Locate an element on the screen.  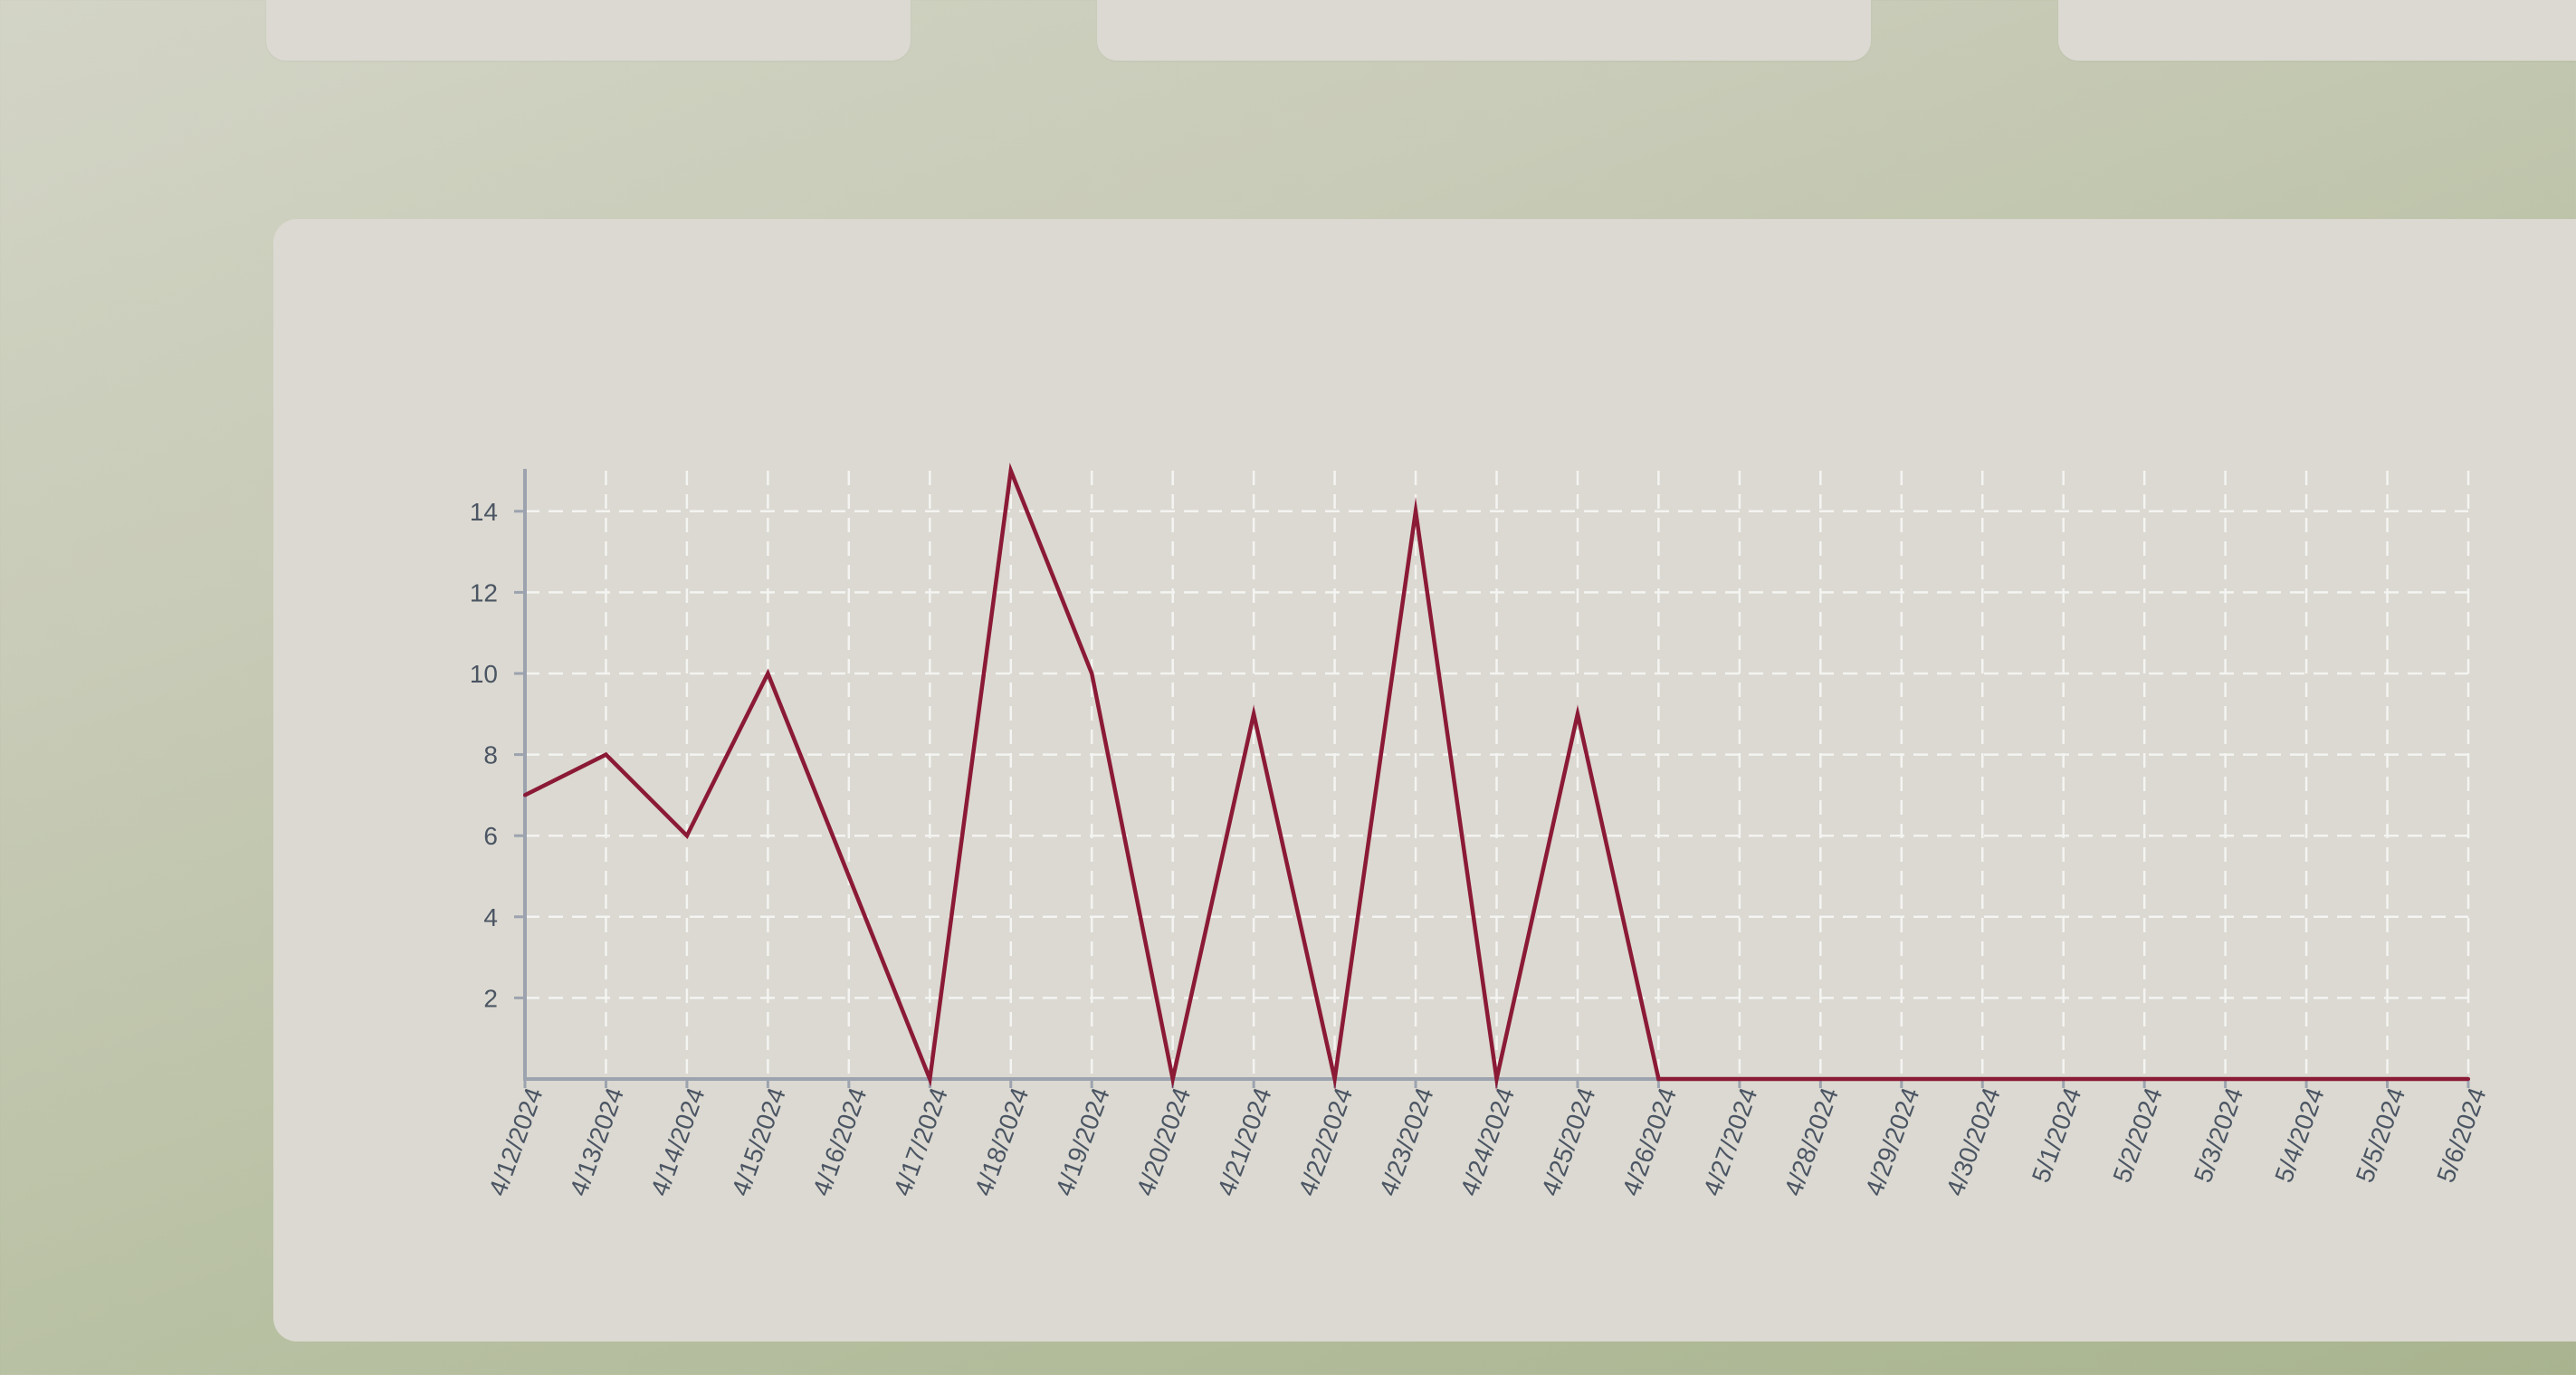
x-tick-label: 4/30/2024 is located at coordinates (1974, 1141).